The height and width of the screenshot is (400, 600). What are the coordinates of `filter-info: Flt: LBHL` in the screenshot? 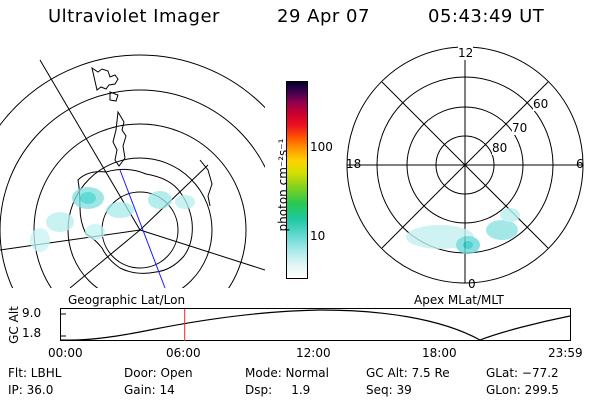 It's located at (35, 373).